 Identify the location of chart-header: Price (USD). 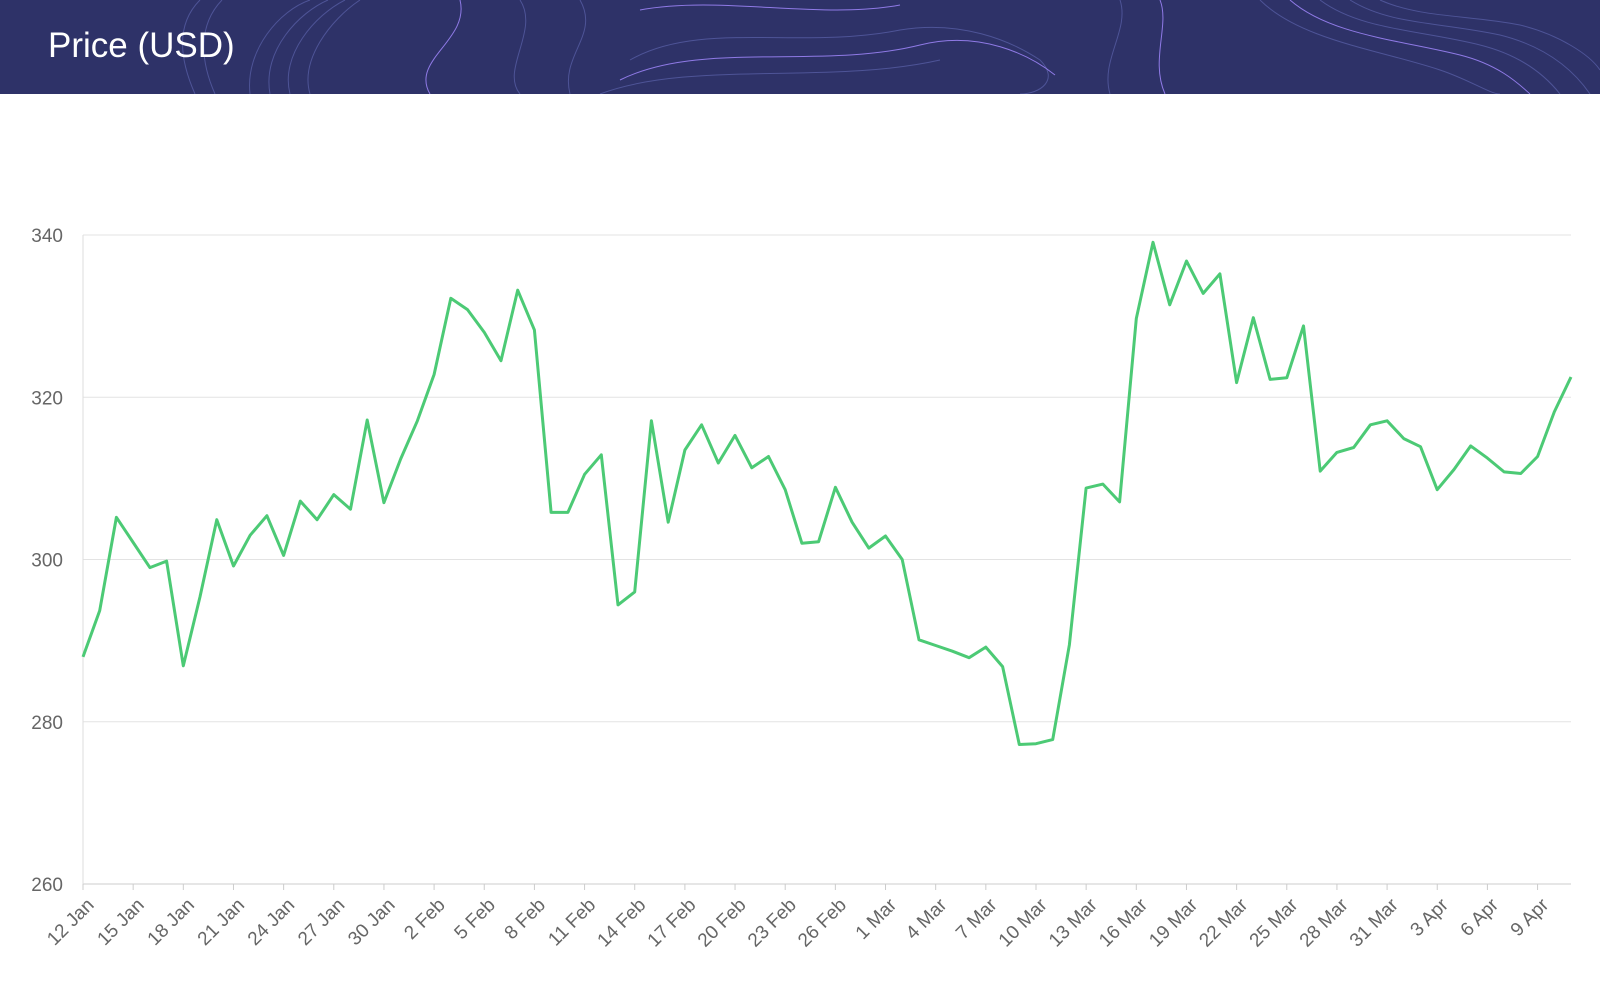
(800, 47).